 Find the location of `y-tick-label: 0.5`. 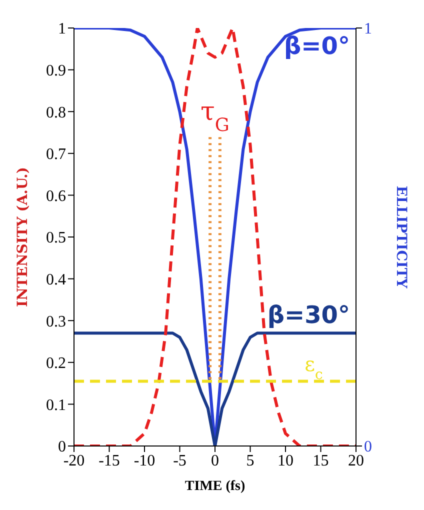

y-tick-label: 0.5 is located at coordinates (56, 238).